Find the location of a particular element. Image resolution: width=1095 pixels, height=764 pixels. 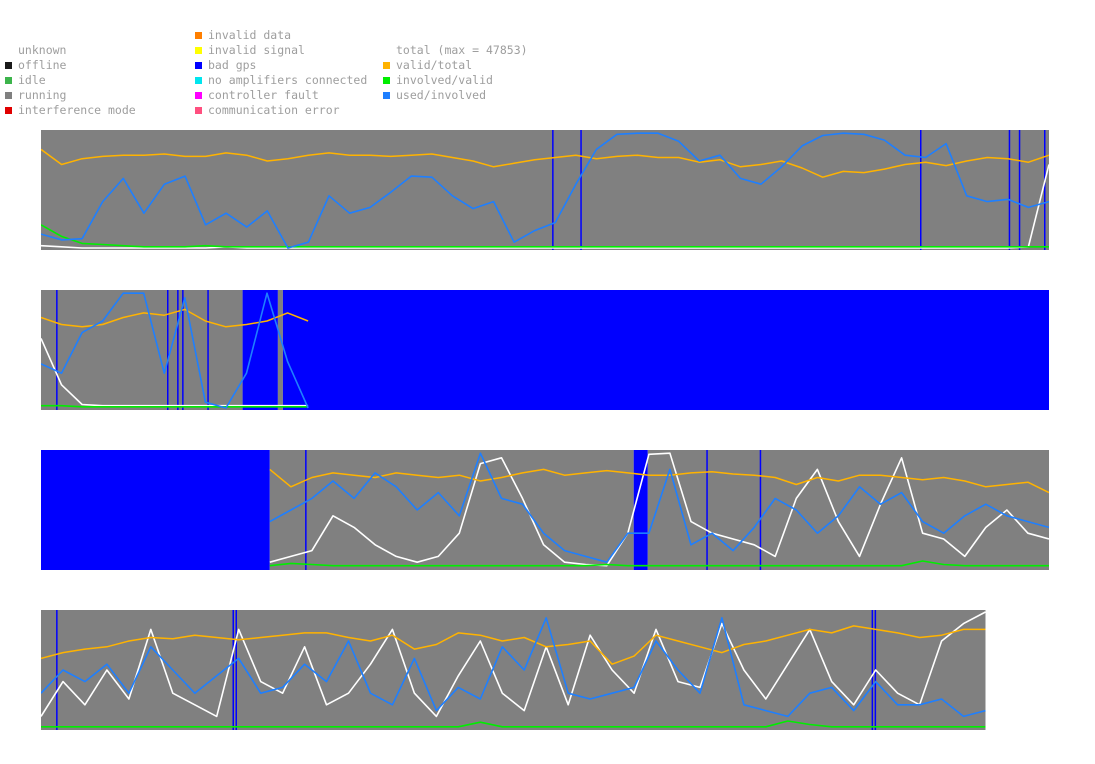

legend-item: communication error is located at coordinates (267, 110).